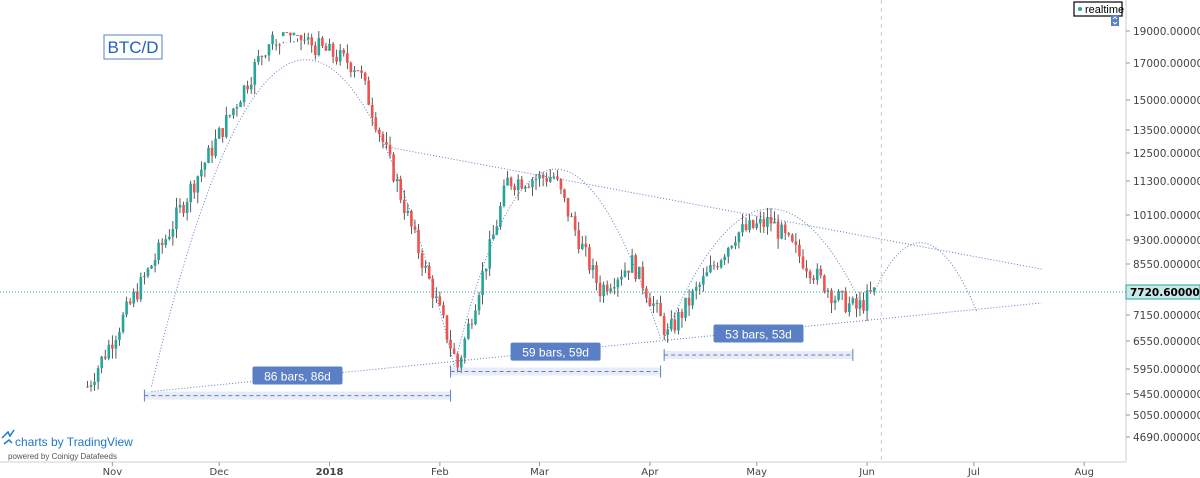 This screenshot has height=478, width=1200. I want to click on last-price-value: 7720.60000000, so click(1165, 293).